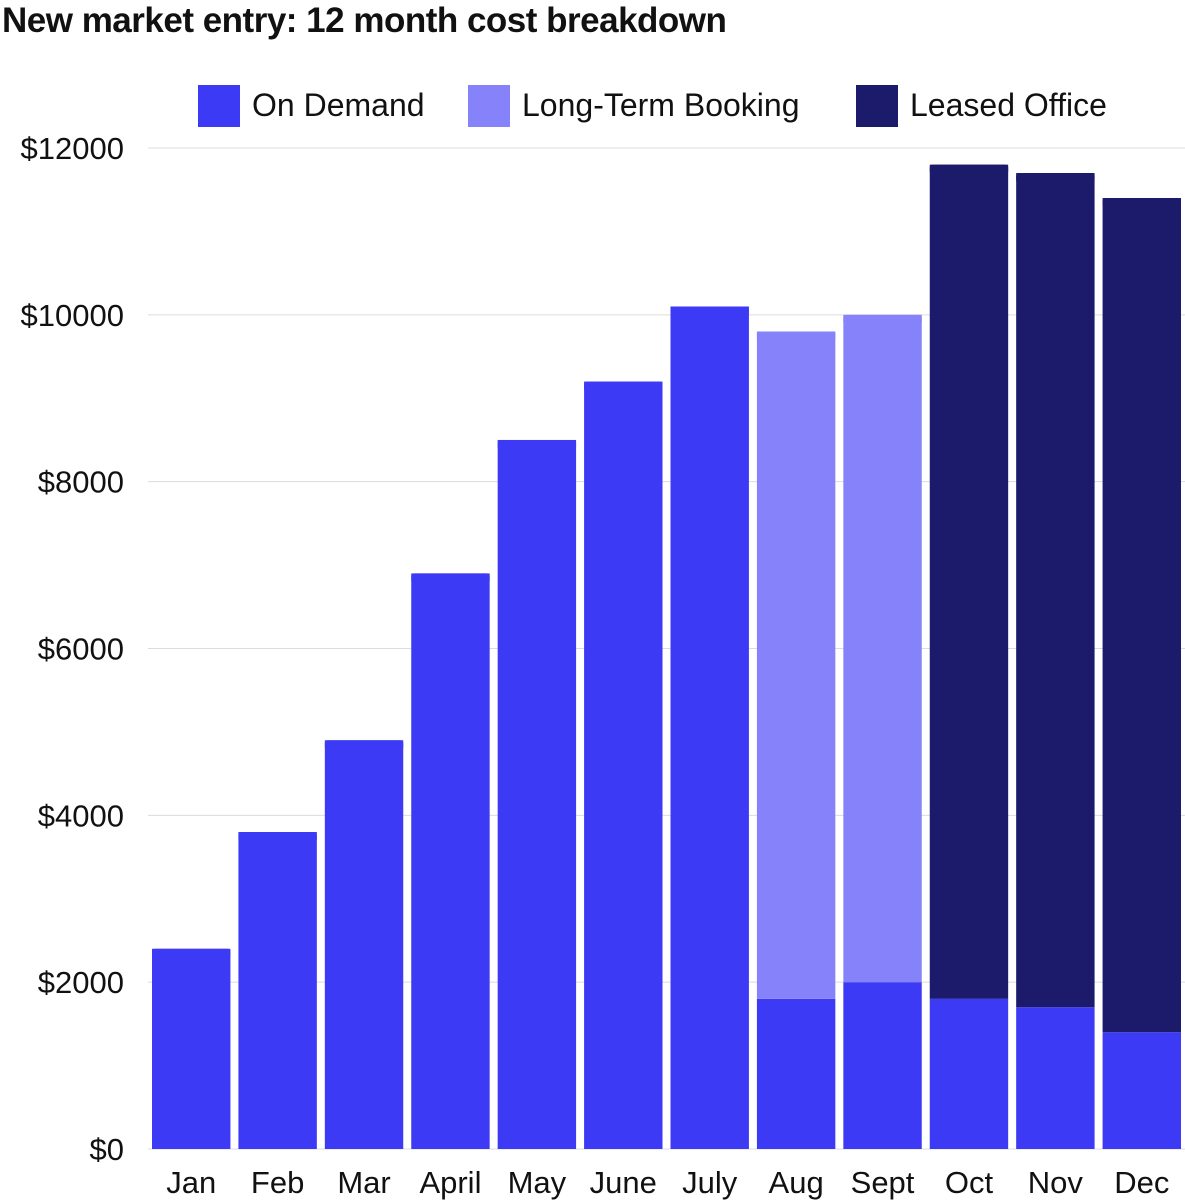 The width and height of the screenshot is (1185, 1203). I want to click on legend-label: Leased Office, so click(1008, 105).